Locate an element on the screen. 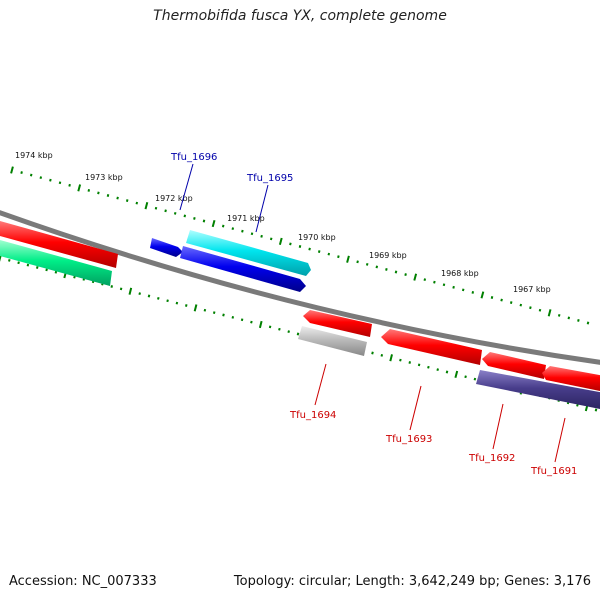 This screenshot has width=600, height=600. scale-label-1972: 1972 kbp is located at coordinates (174, 198).